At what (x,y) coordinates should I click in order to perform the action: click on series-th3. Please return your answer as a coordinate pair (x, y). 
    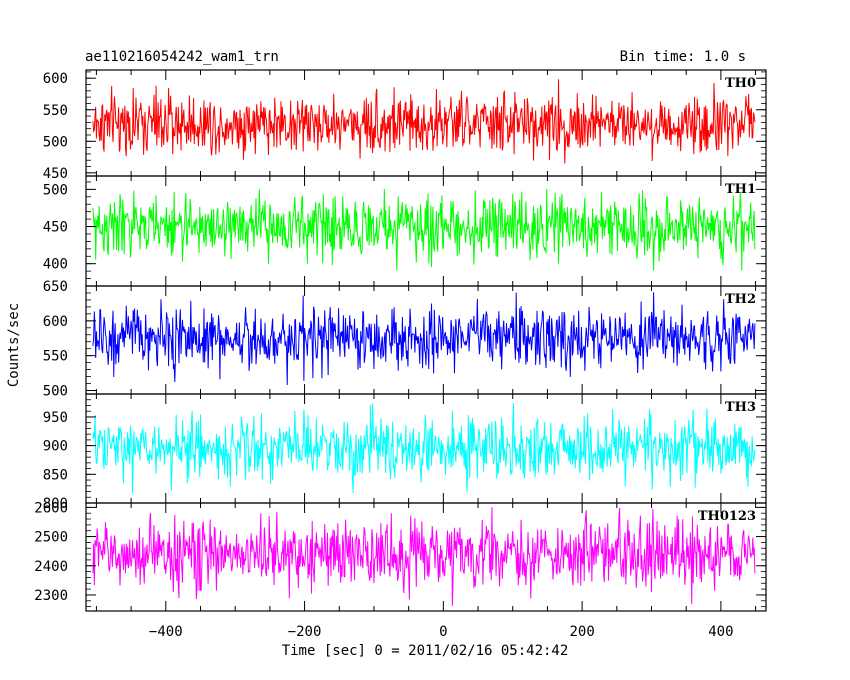
    Looking at the image, I should click on (424, 448).